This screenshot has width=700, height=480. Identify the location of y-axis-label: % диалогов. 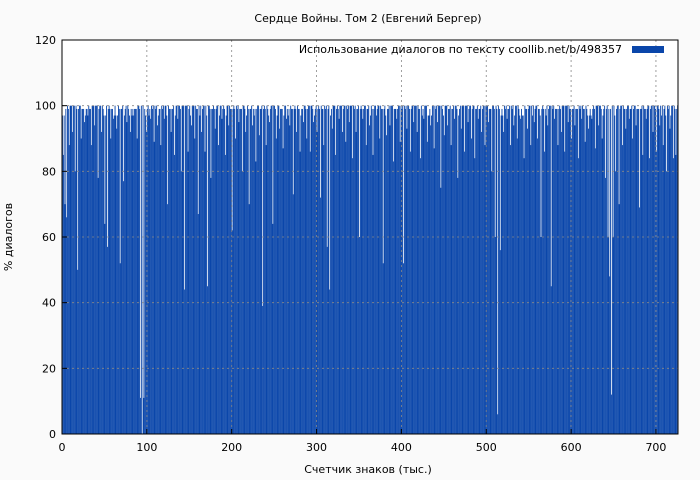
(8, 237).